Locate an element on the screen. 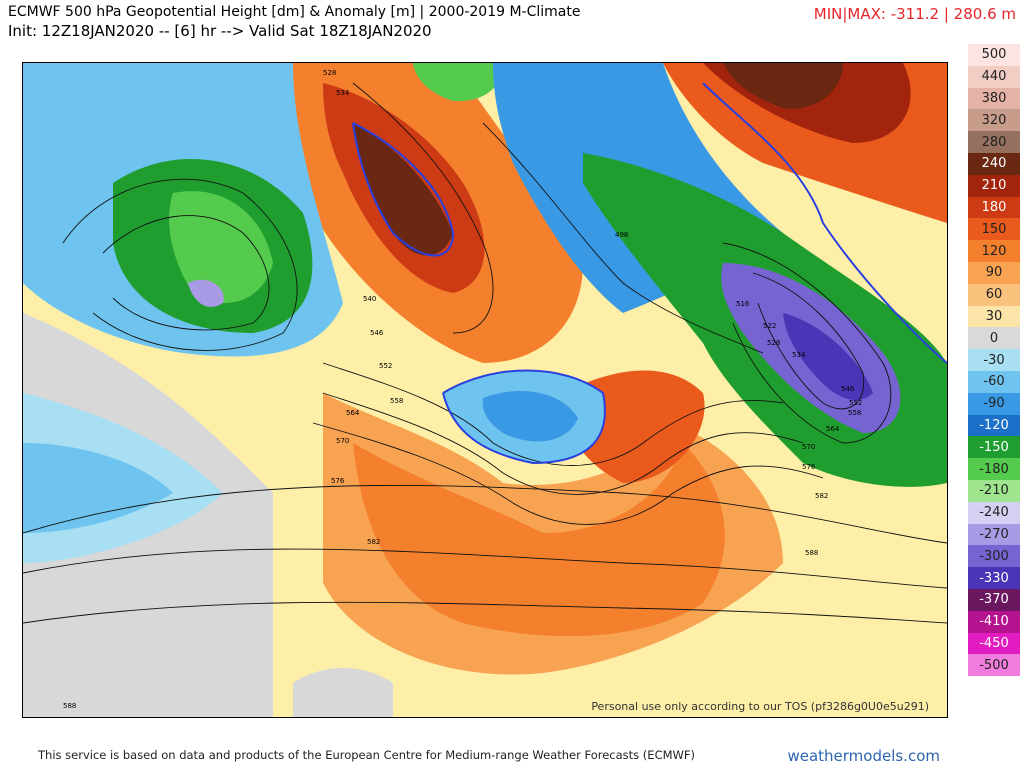 The height and width of the screenshot is (768, 1024). legend-label: 150 is located at coordinates (994, 229).